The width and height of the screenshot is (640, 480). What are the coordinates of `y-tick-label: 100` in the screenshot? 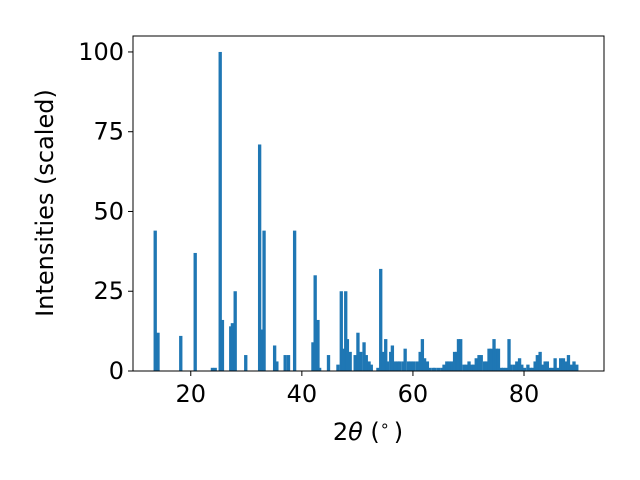 It's located at (101, 52).